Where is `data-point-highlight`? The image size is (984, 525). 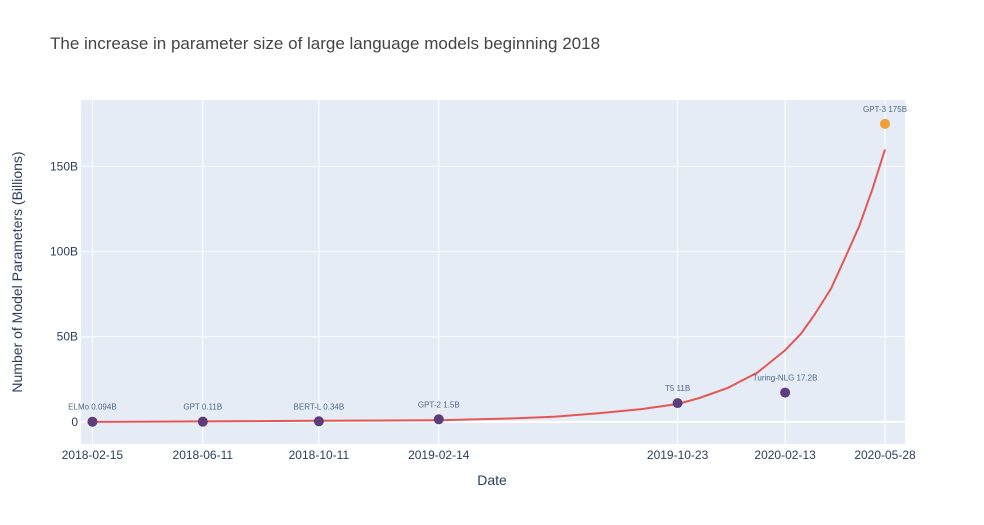 data-point-highlight is located at coordinates (885, 123).